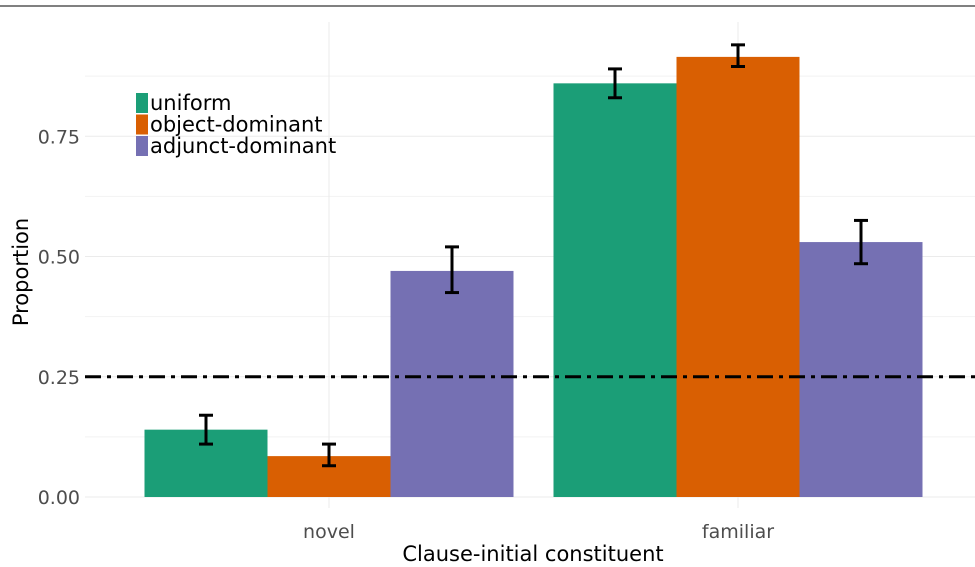 The width and height of the screenshot is (975, 567). What do you see at coordinates (243, 146) in the screenshot?
I see `legend-label-adjunct-dominant: adjunct-dominant` at bounding box center [243, 146].